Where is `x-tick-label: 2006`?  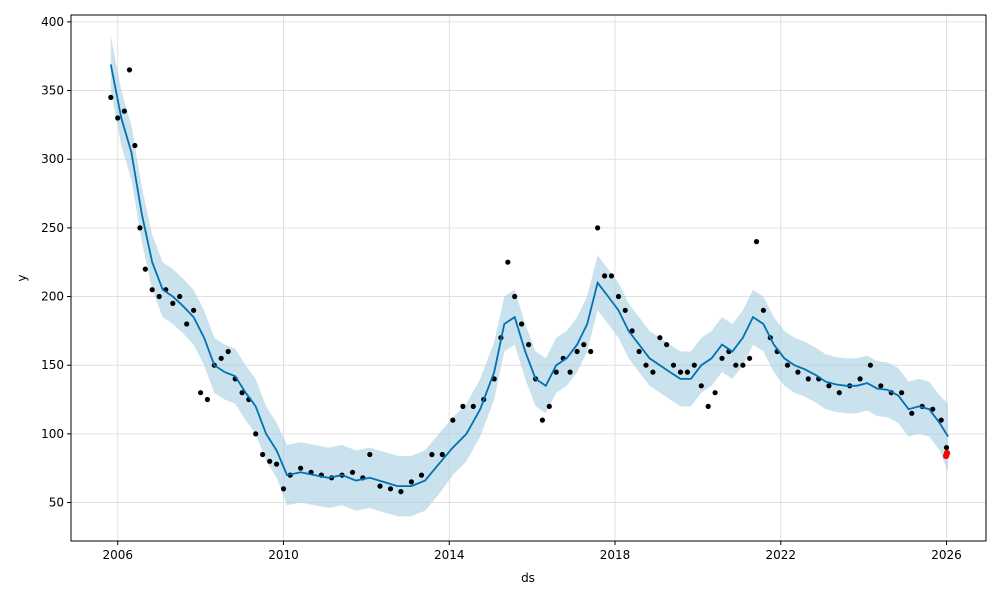 x-tick-label: 2006 is located at coordinates (117, 555).